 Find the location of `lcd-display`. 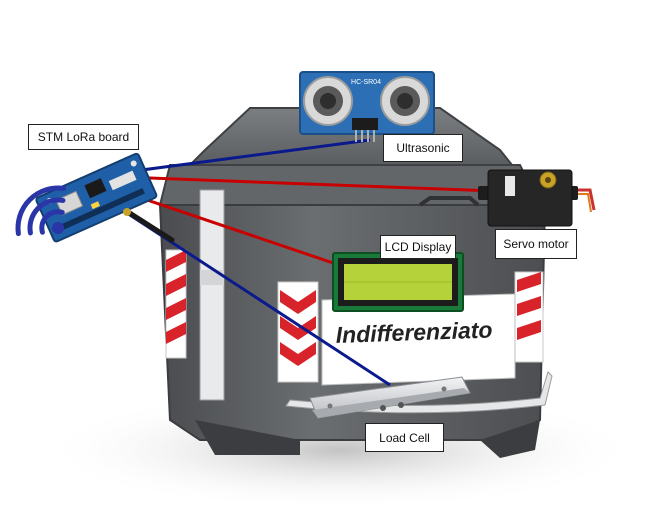

lcd-display is located at coordinates (398, 282).